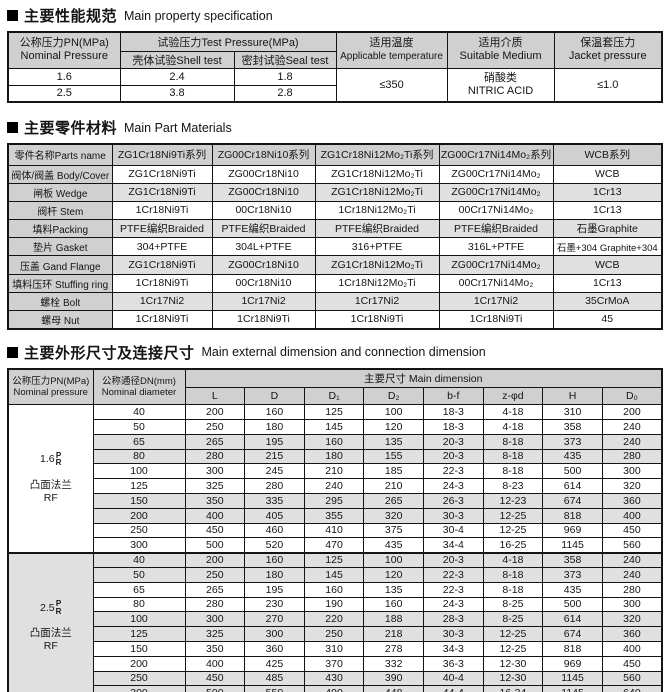 The image size is (670, 692). What do you see at coordinates (377, 210) in the screenshot?
I see `material-cell: 1Cr18Ni12Mo₂Ti` at bounding box center [377, 210].